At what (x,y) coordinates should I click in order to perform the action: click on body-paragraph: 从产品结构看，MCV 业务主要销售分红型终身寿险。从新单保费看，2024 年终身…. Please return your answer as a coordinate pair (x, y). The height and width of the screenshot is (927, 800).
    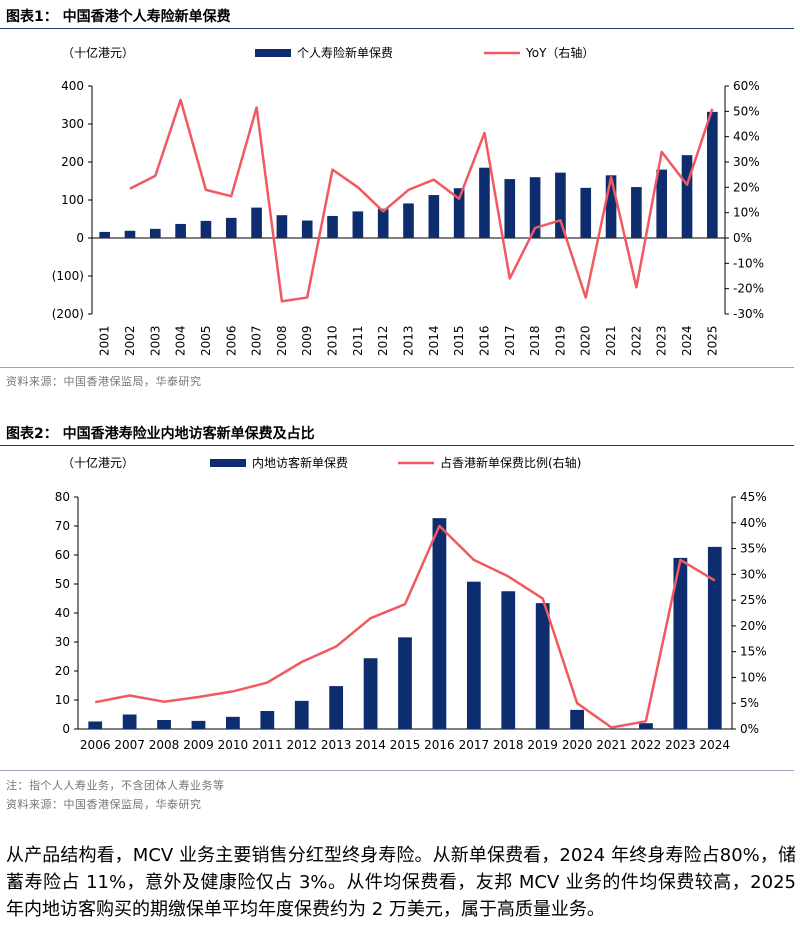
    Looking at the image, I should click on (401, 882).